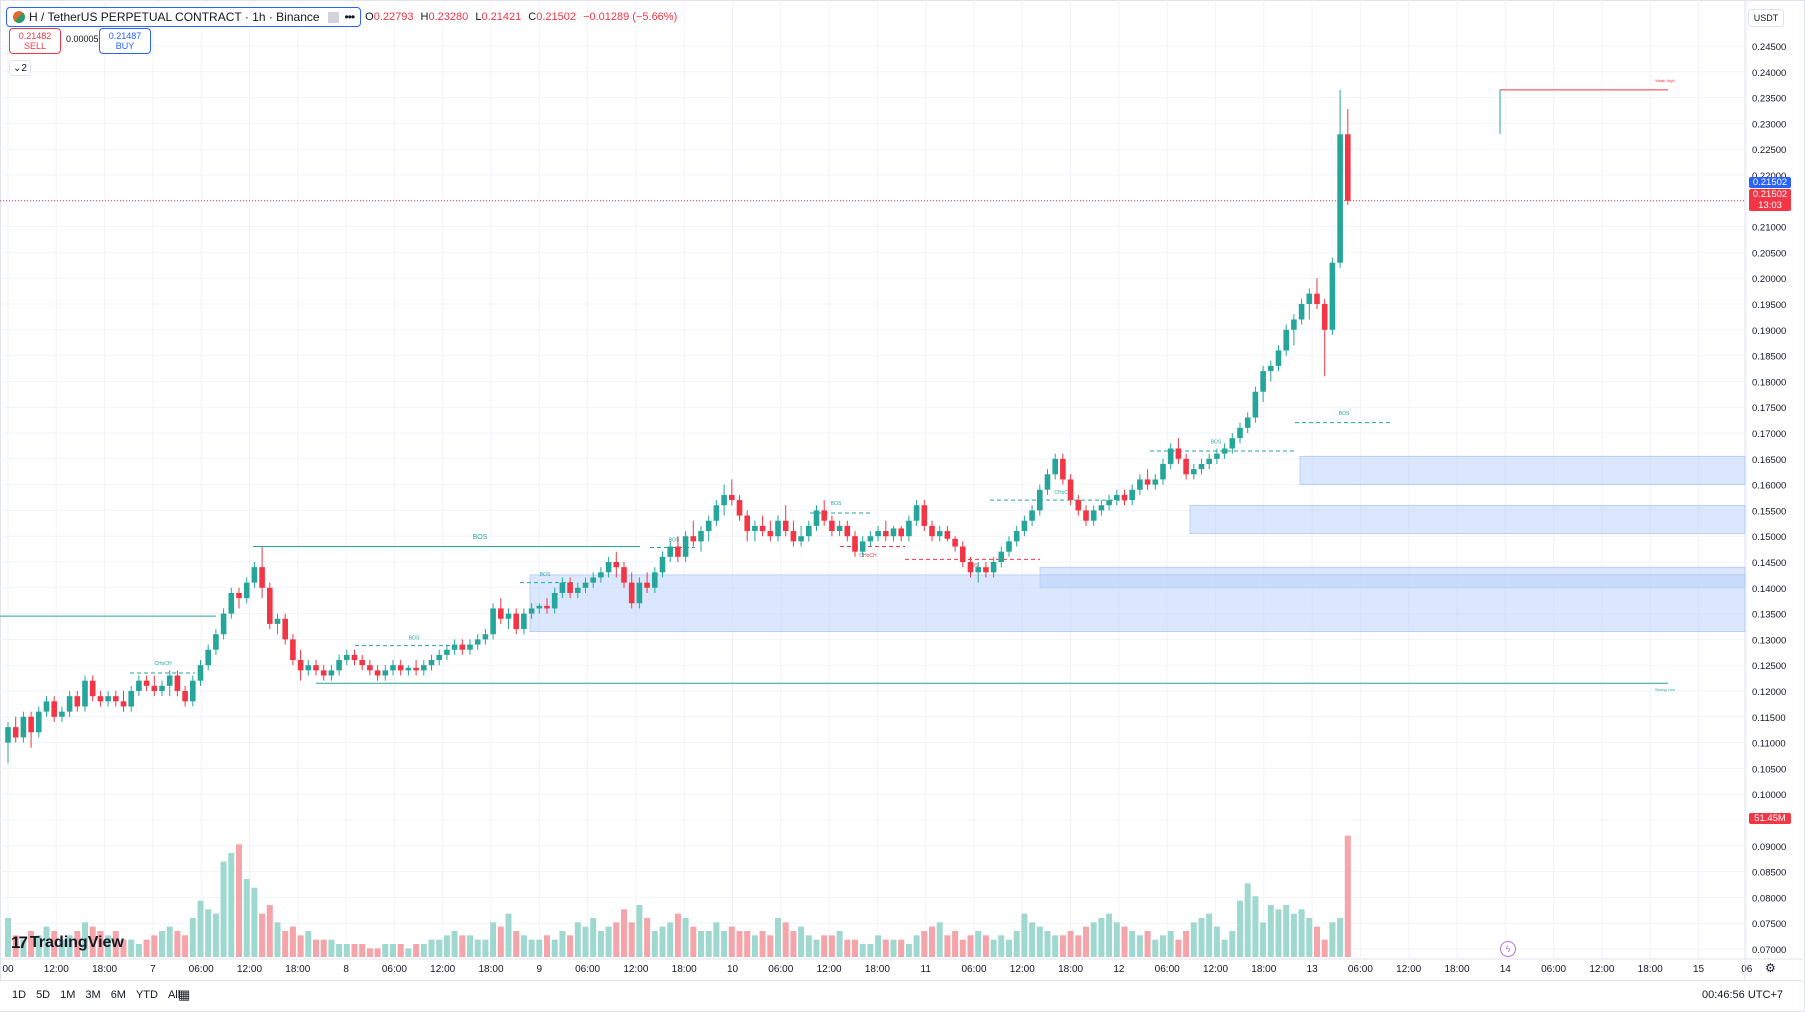  I want to click on clock: 00:46:56 UTC+7, so click(1742, 995).